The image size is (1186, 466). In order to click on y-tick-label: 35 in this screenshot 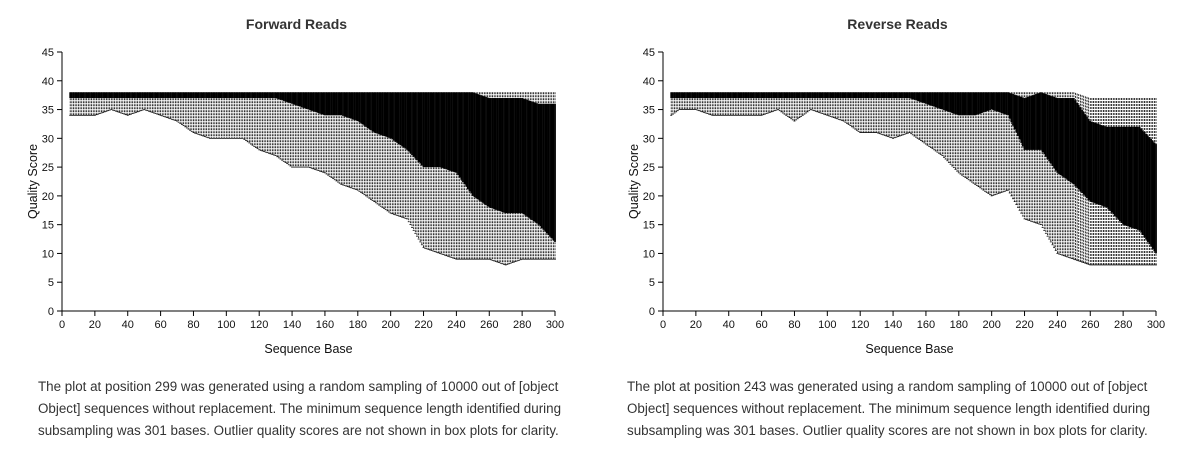, I will do `click(48, 111)`.